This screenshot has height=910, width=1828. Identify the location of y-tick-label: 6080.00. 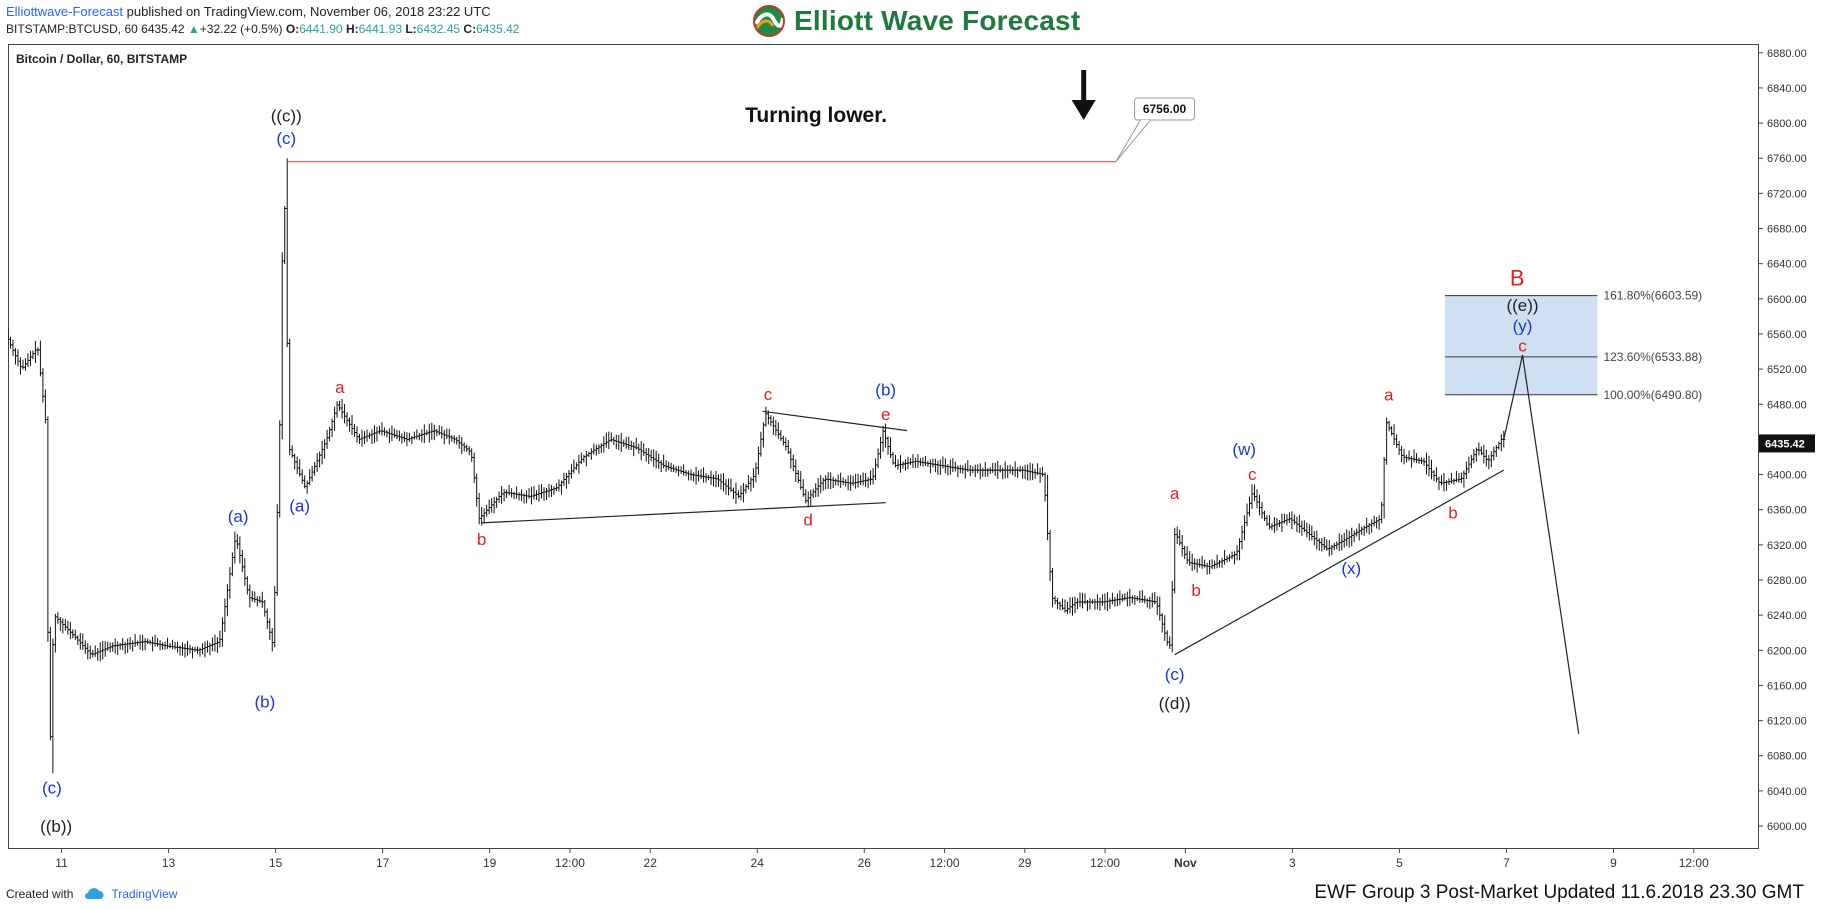
(1787, 757).